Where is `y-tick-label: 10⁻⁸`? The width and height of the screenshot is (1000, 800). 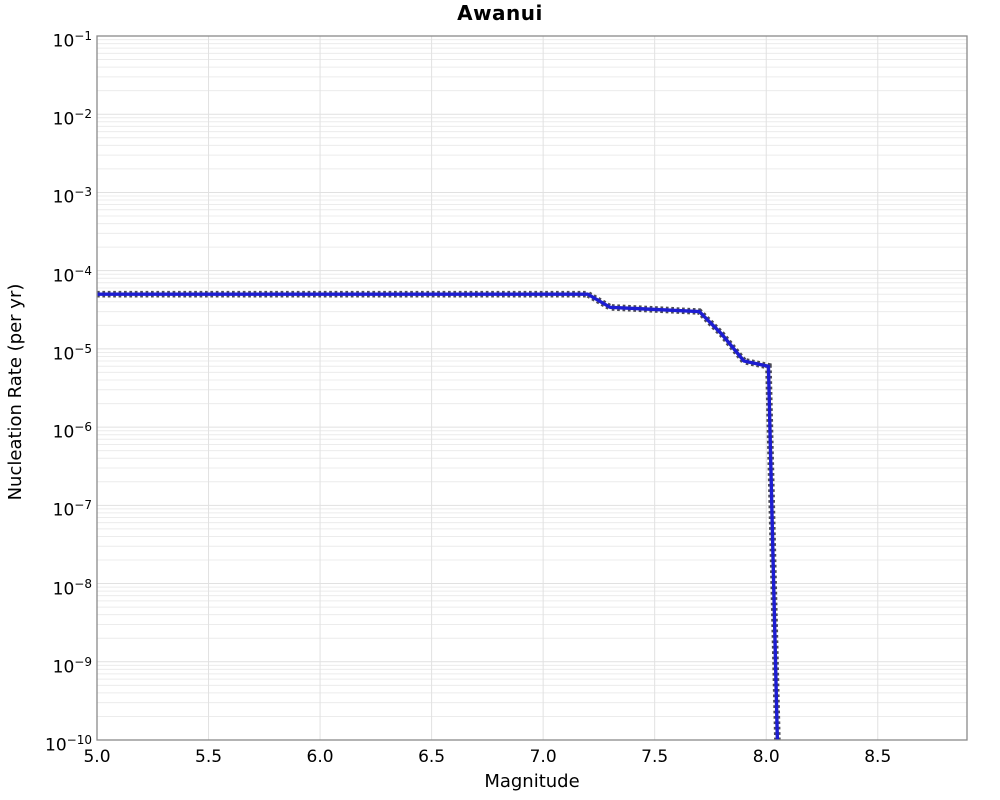 y-tick-label: 10⁻⁸ is located at coordinates (72, 588).